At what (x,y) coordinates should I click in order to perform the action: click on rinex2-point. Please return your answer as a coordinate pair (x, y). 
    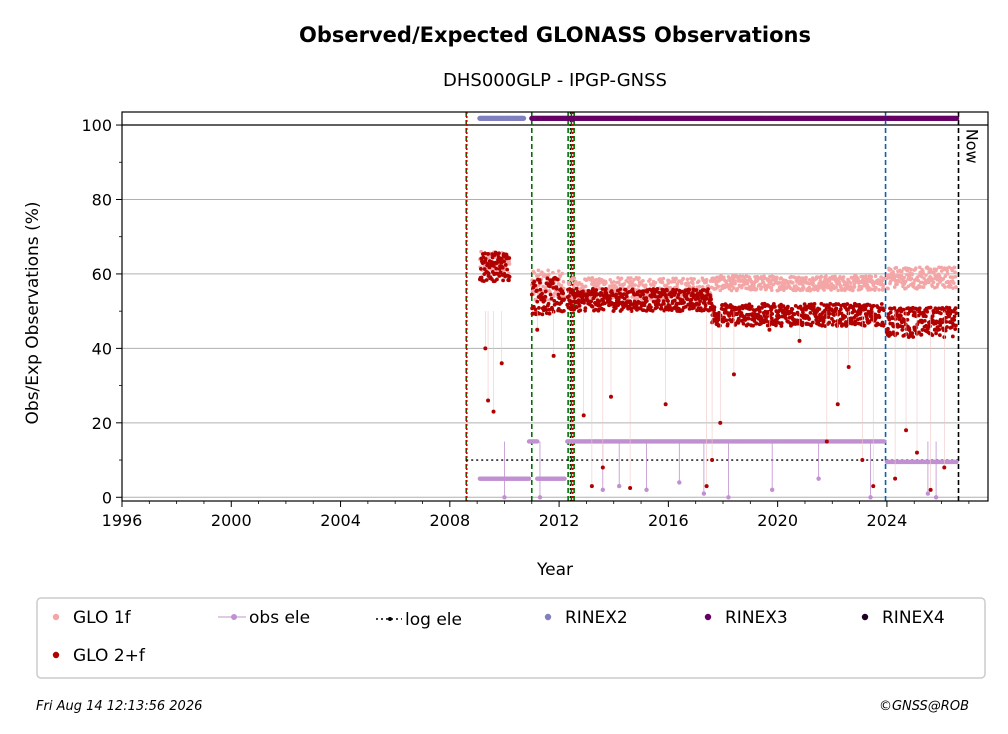
    Looking at the image, I should click on (523, 118).